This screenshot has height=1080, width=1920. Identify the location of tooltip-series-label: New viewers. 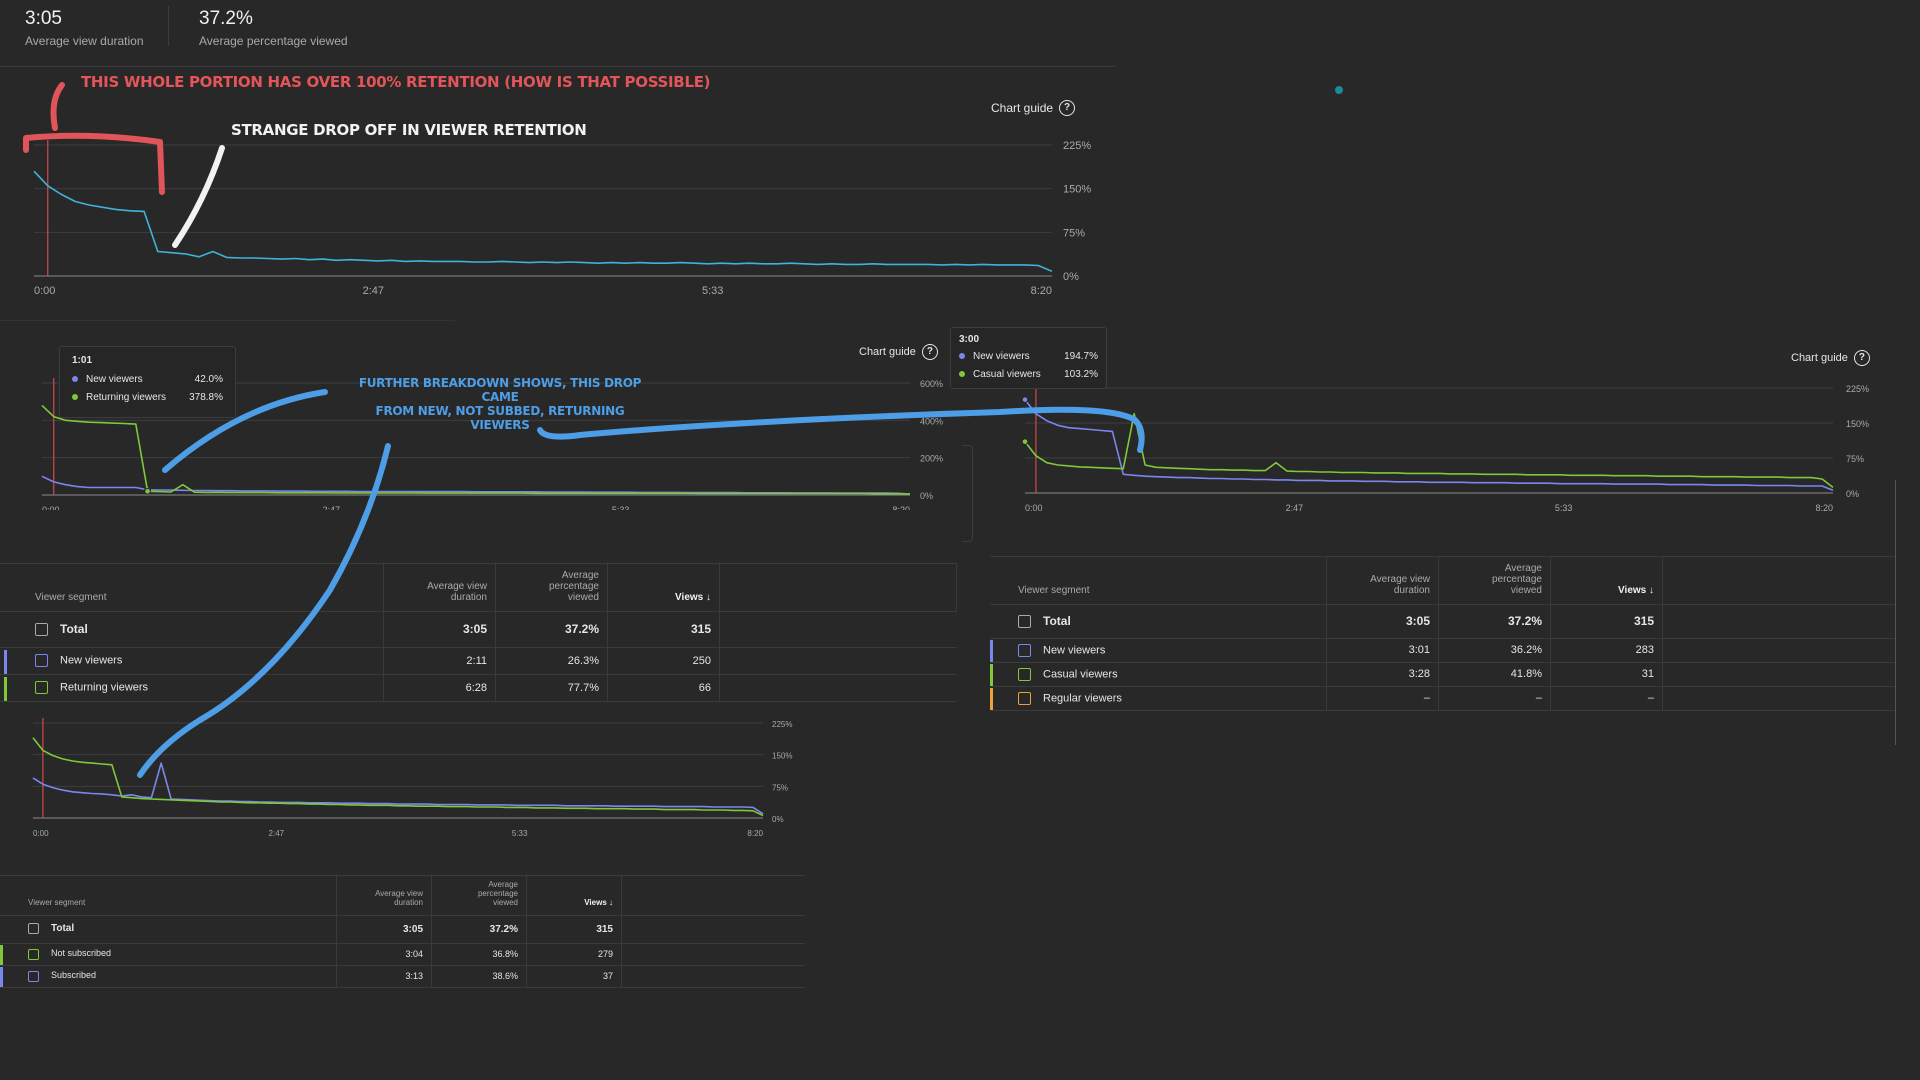
(1001, 356).